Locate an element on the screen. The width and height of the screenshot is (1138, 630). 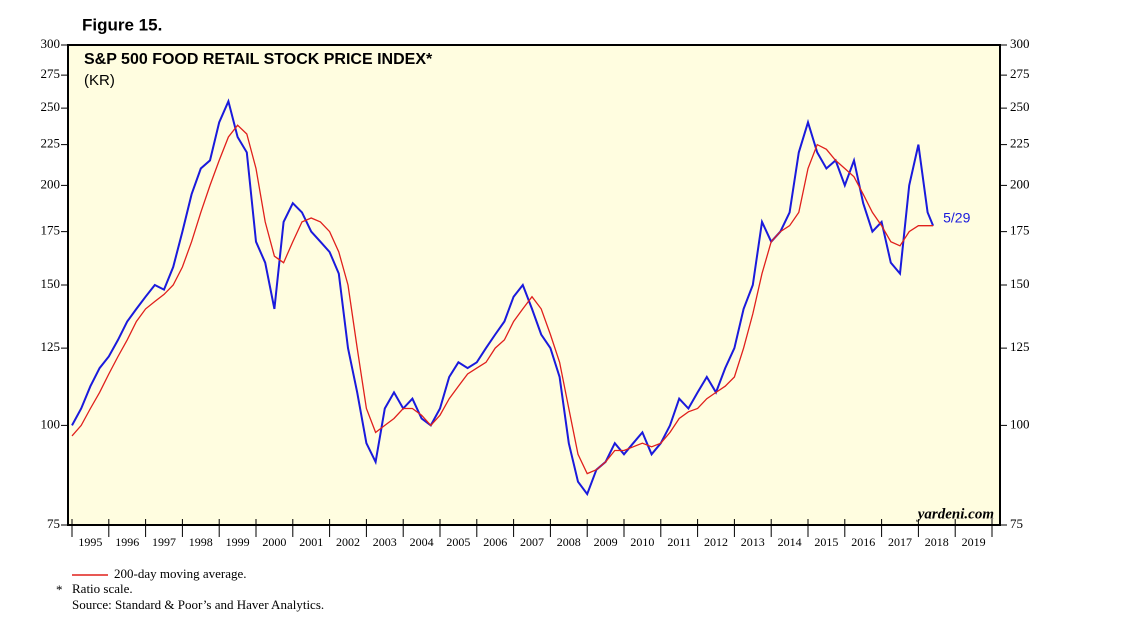
x-tick-label: 2017 is located at coordinates (900, 542).